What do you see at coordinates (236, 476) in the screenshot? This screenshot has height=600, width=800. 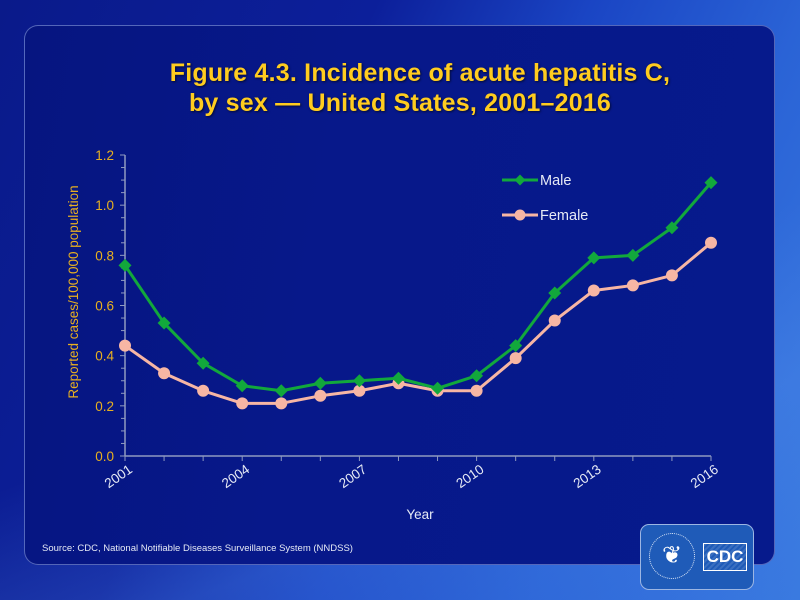 I see `x-tick-label: 2004` at bounding box center [236, 476].